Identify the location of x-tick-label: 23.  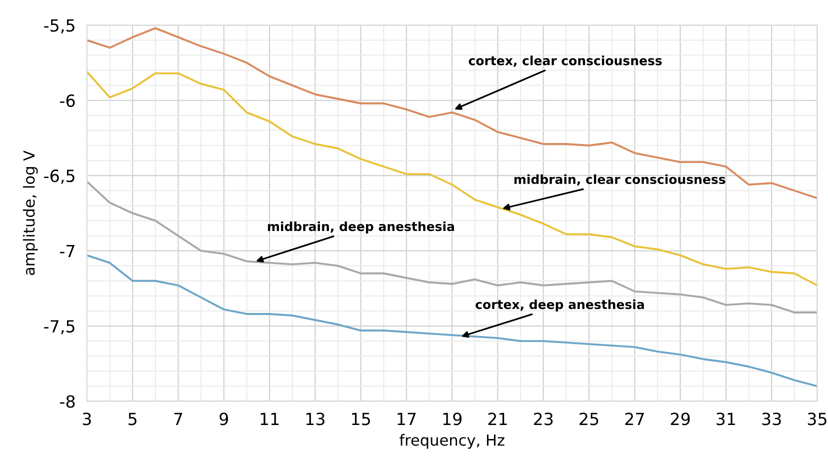
(543, 419).